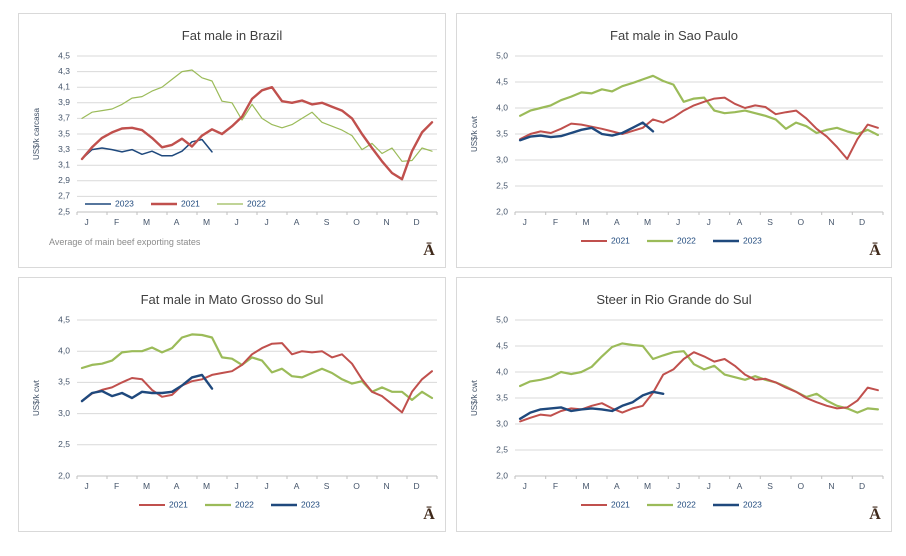 This screenshot has width=906, height=556. Describe the element at coordinates (232, 35) in the screenshot. I see `chart-title: Fat male in Brazil` at that location.